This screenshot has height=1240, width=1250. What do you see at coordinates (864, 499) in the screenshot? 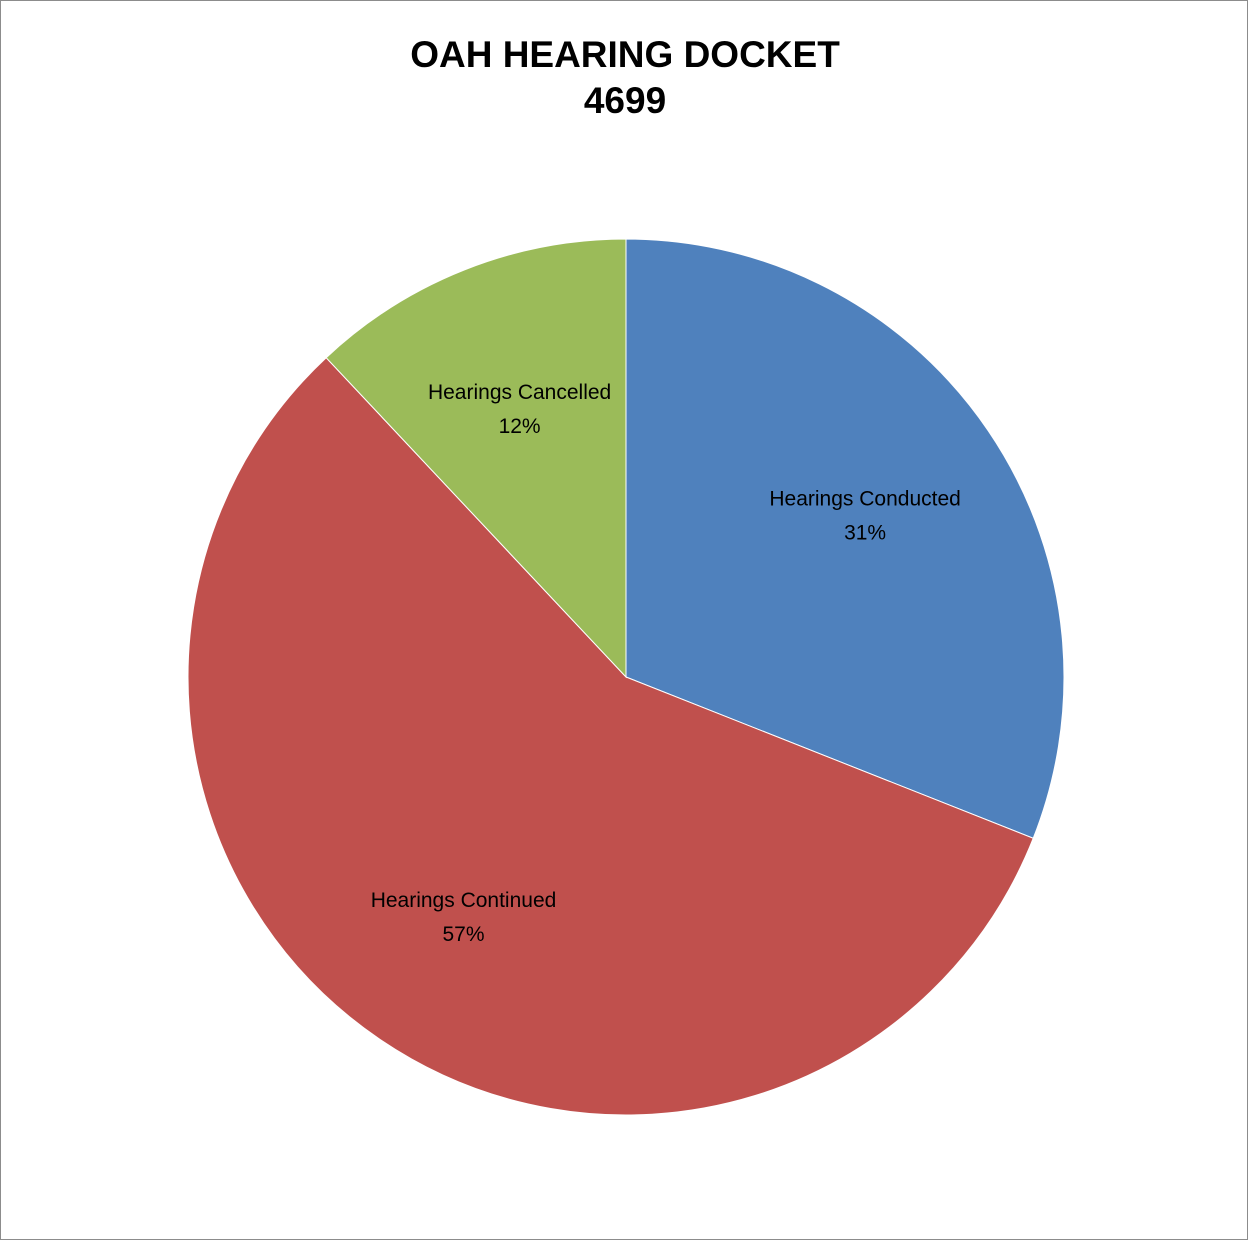
I see `slice-label-name-0: Hearings Conducted` at bounding box center [864, 499].